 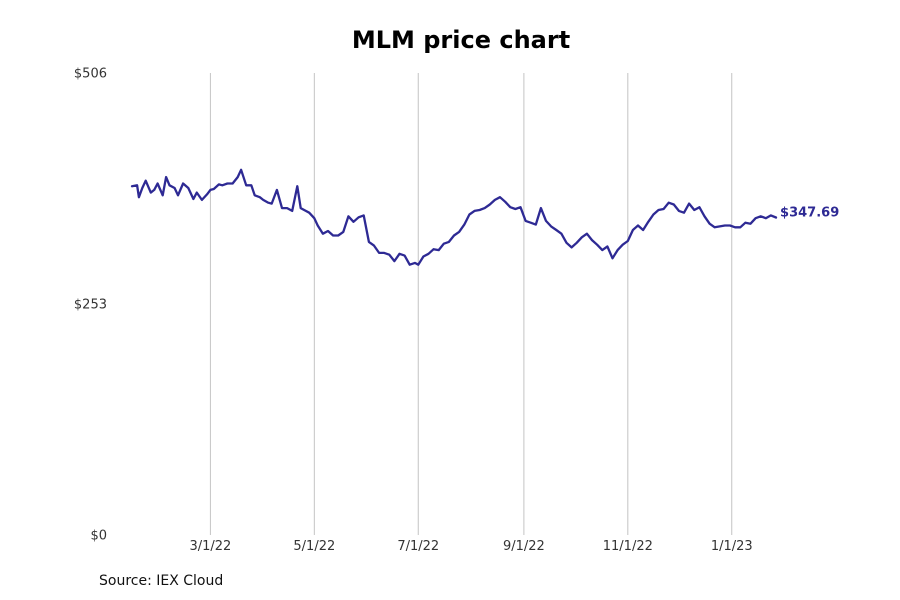 I want to click on source-note: Source: IEX Cloud, so click(x=161, y=581).